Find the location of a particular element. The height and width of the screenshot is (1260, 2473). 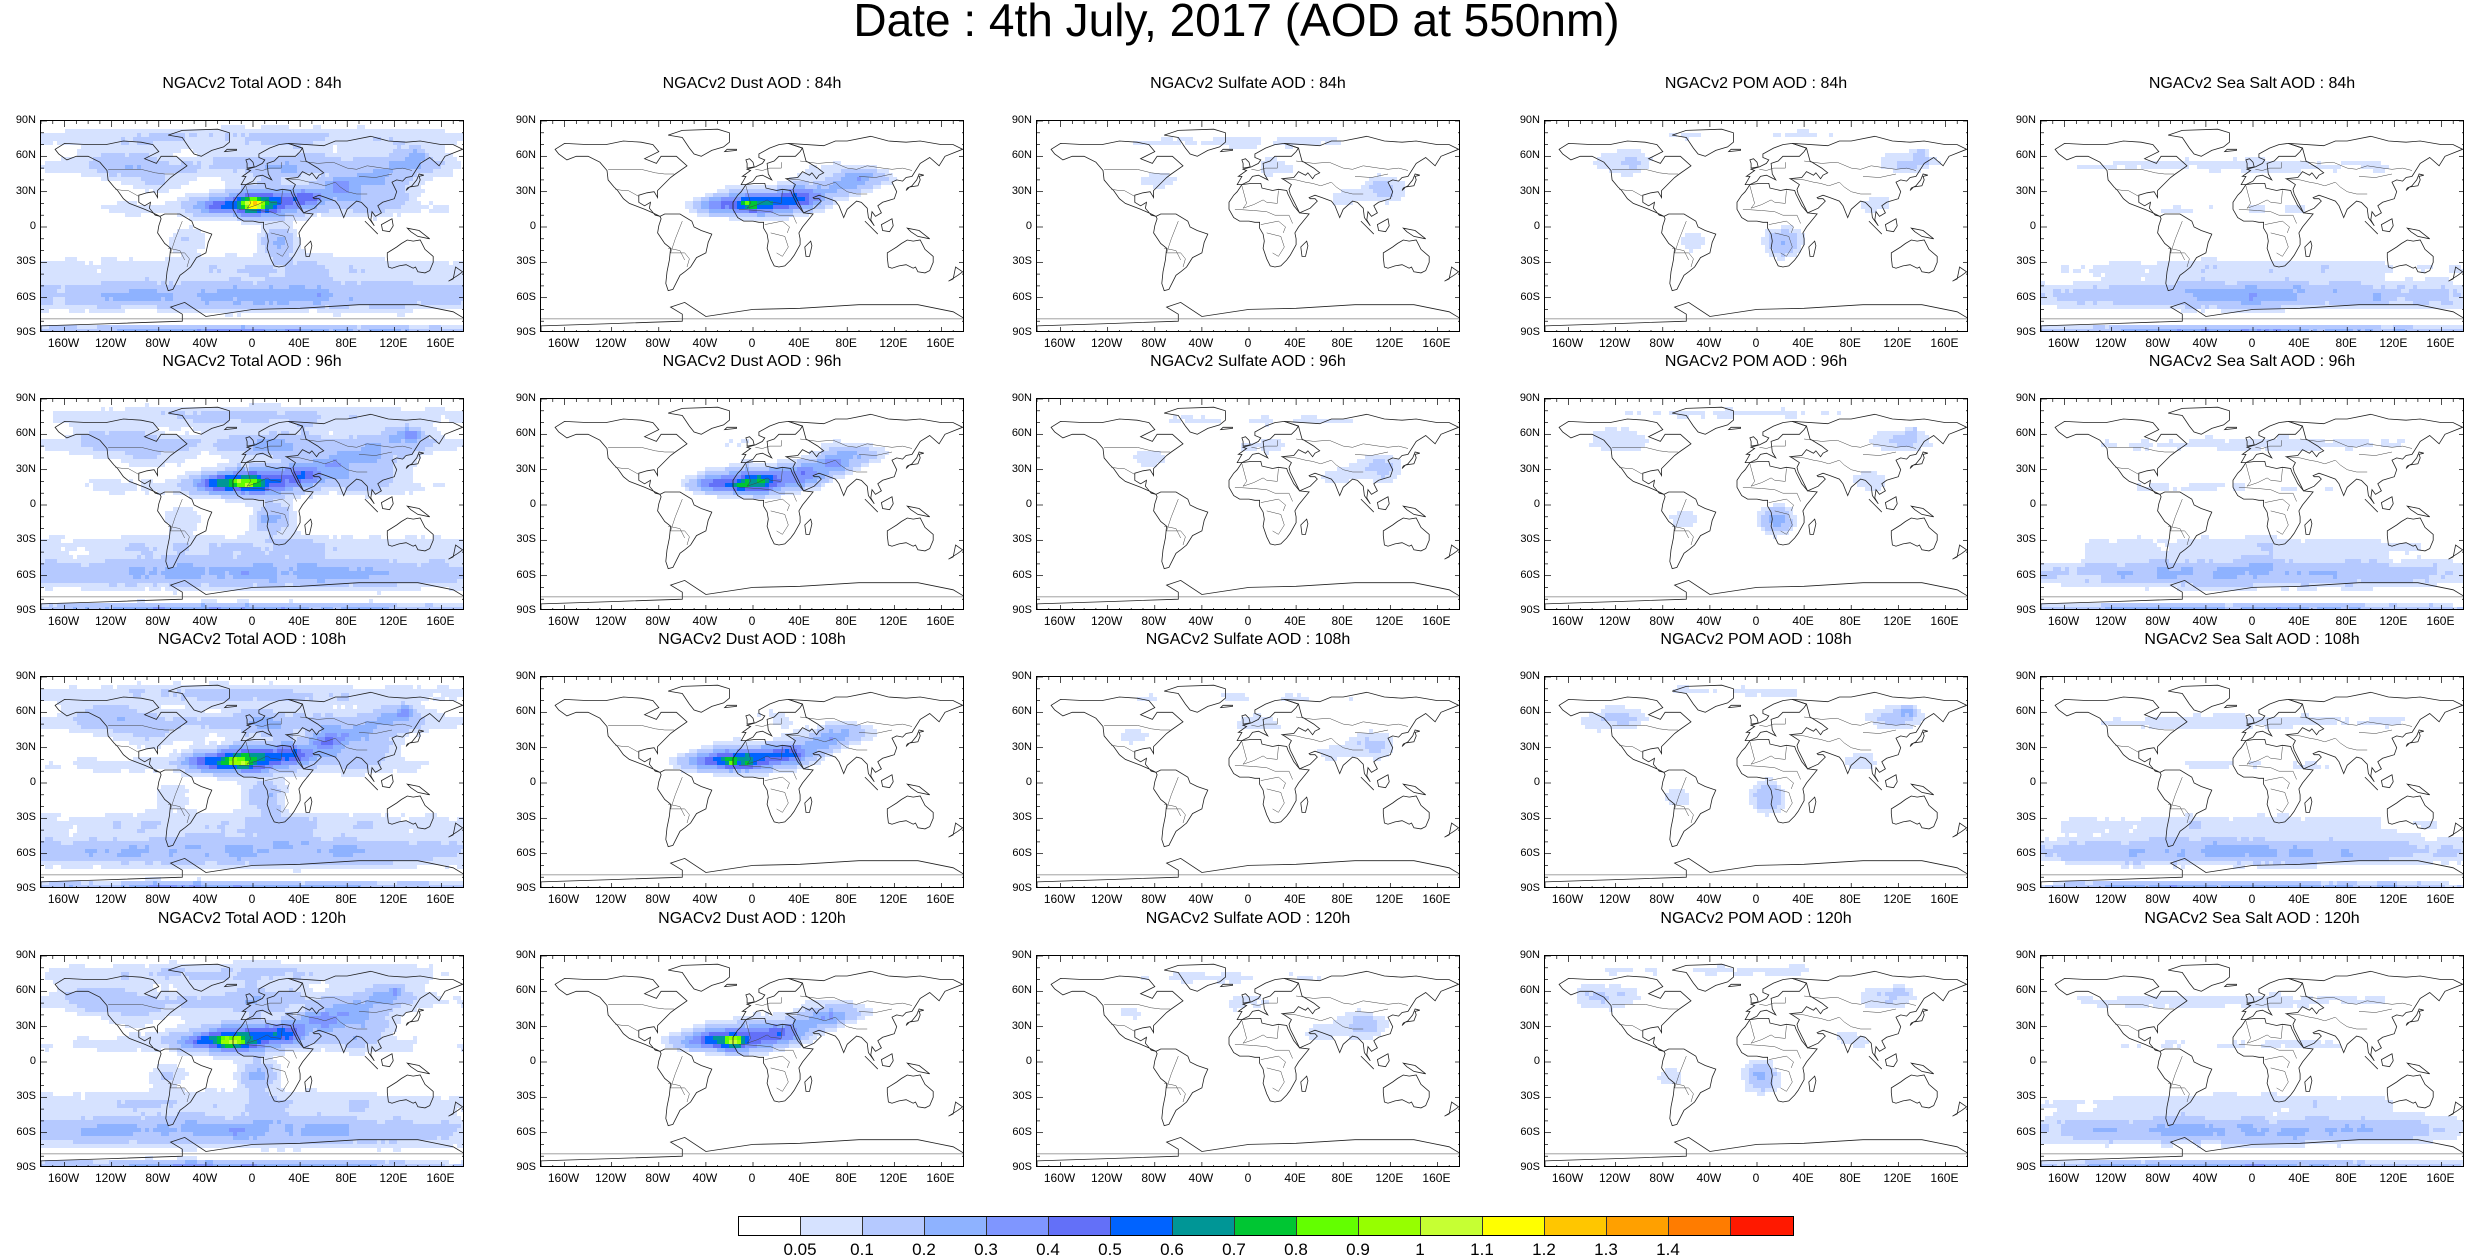

figure-title: Date : 4th July, 2017 (AOD at 550nm) is located at coordinates (1236, 21).